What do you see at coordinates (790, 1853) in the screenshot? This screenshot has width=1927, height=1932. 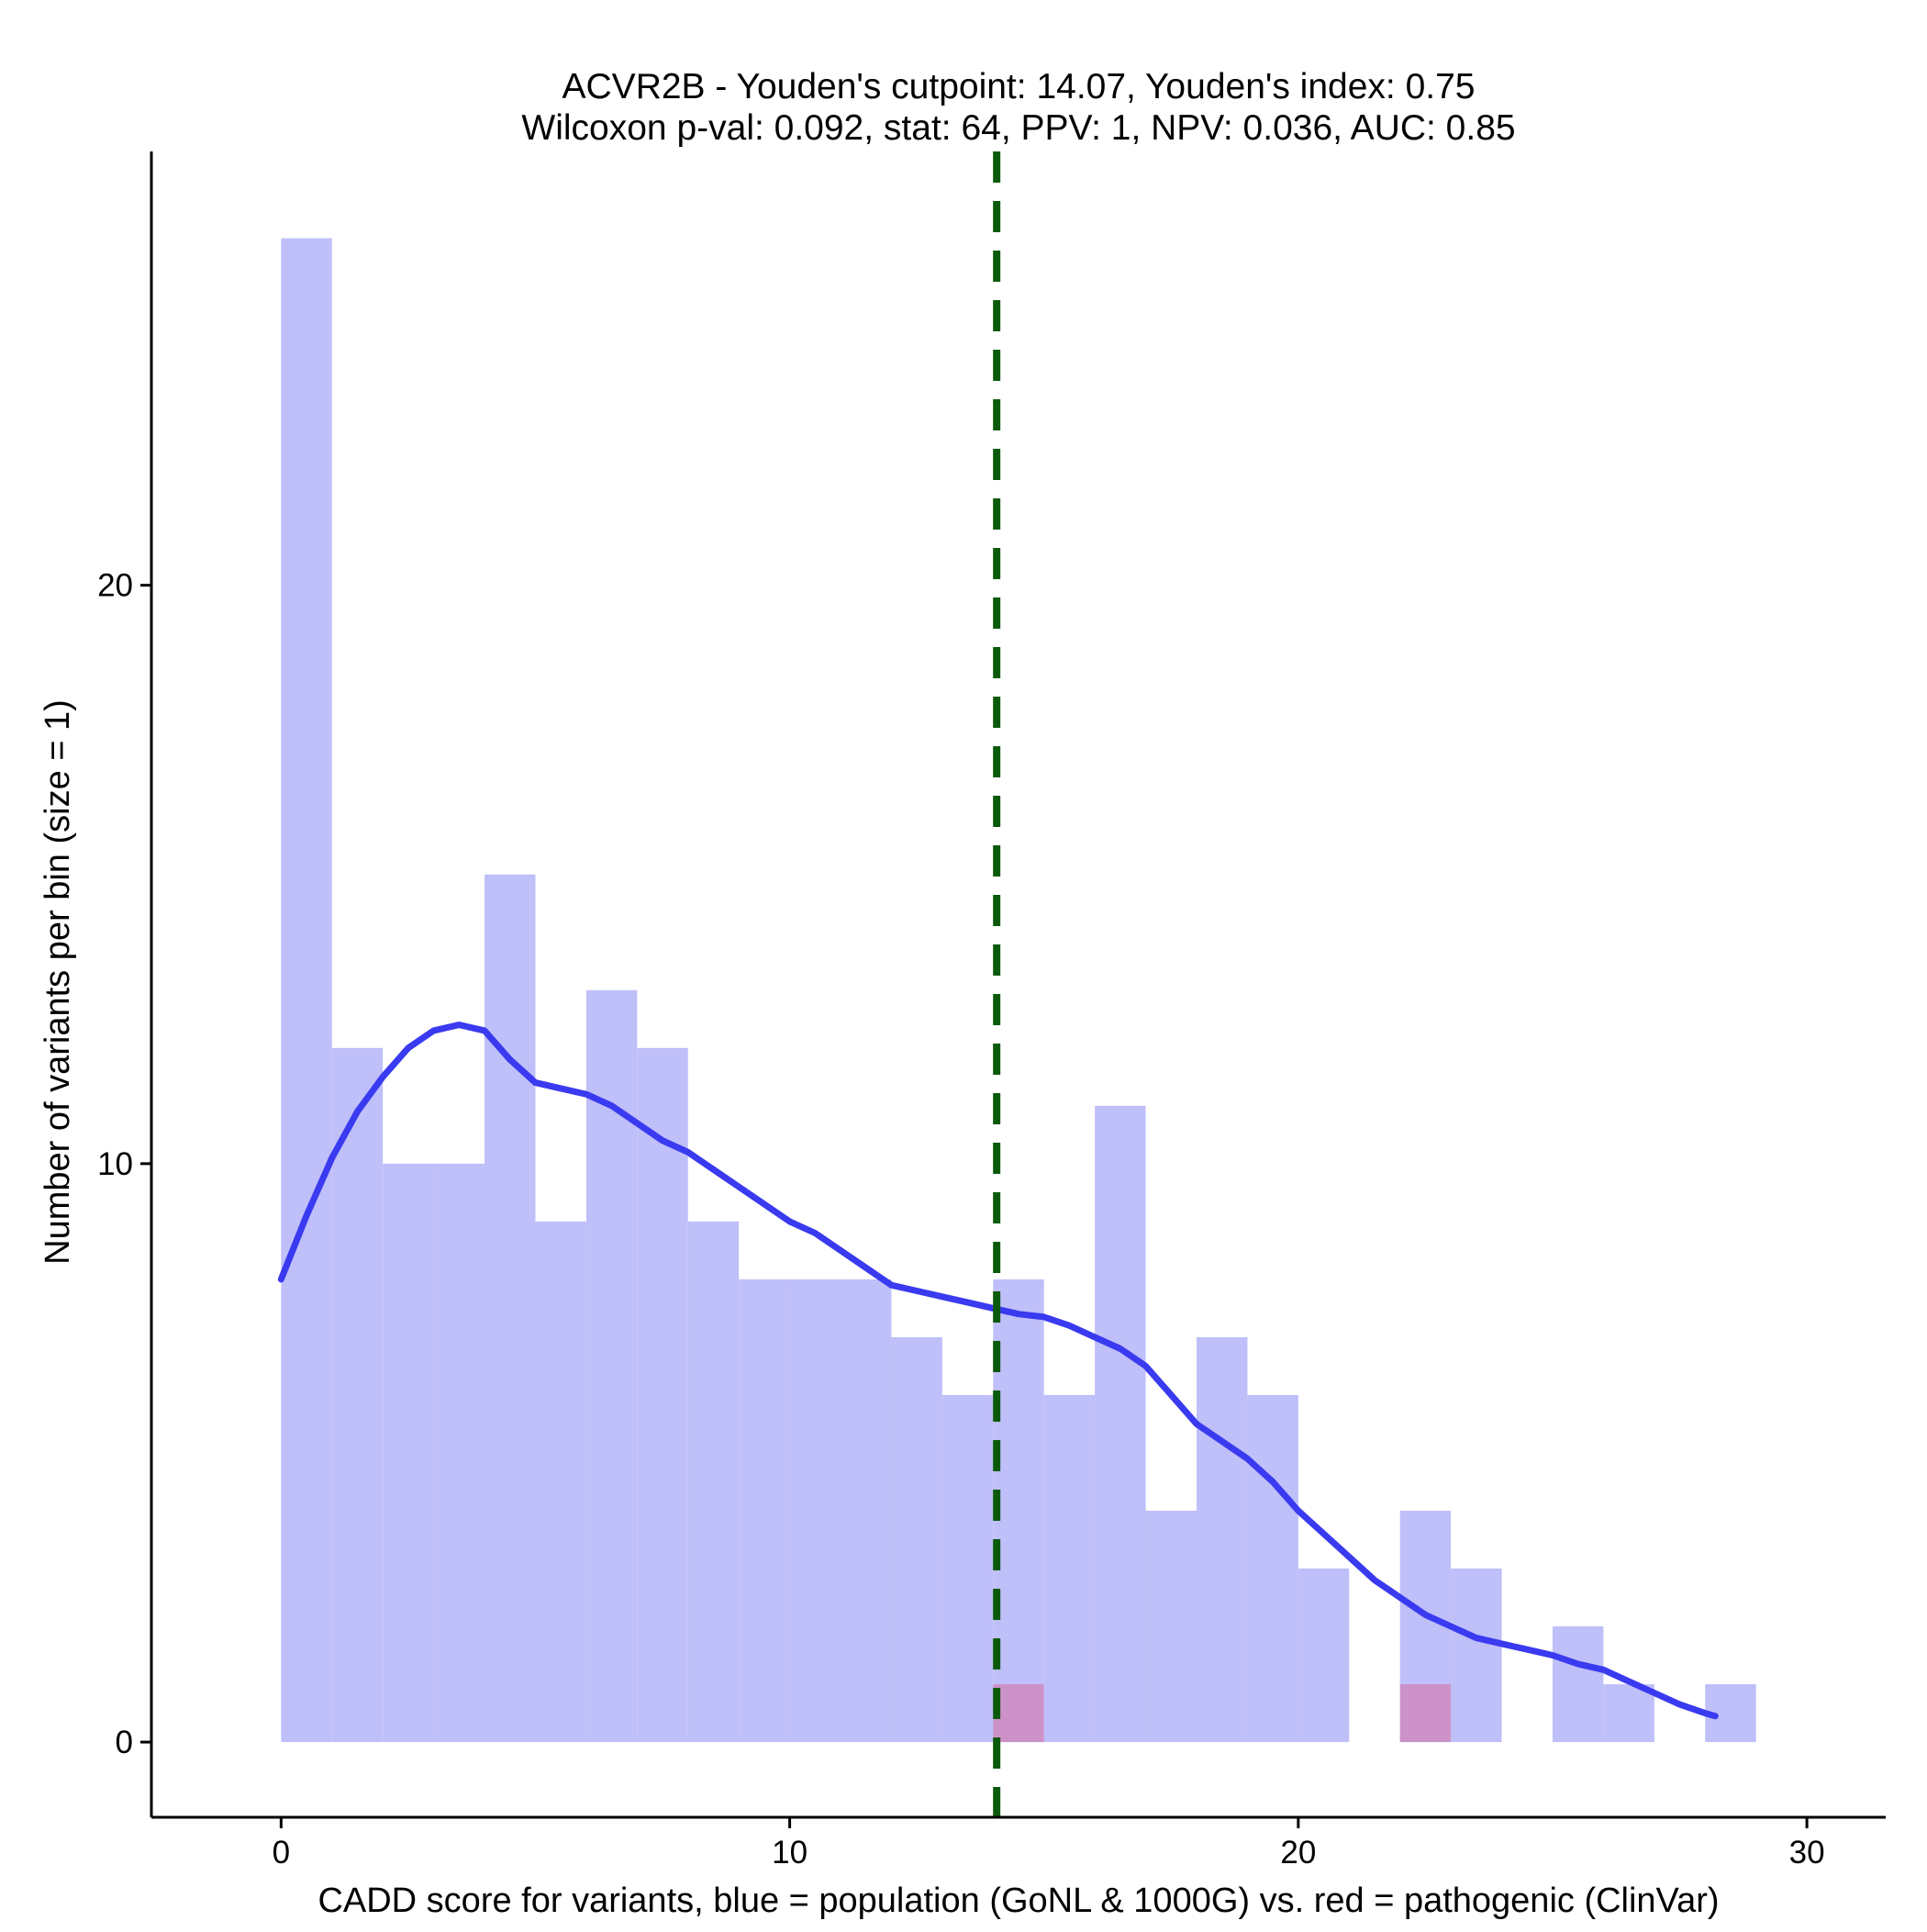 I see `x-tick-label: 10` at bounding box center [790, 1853].